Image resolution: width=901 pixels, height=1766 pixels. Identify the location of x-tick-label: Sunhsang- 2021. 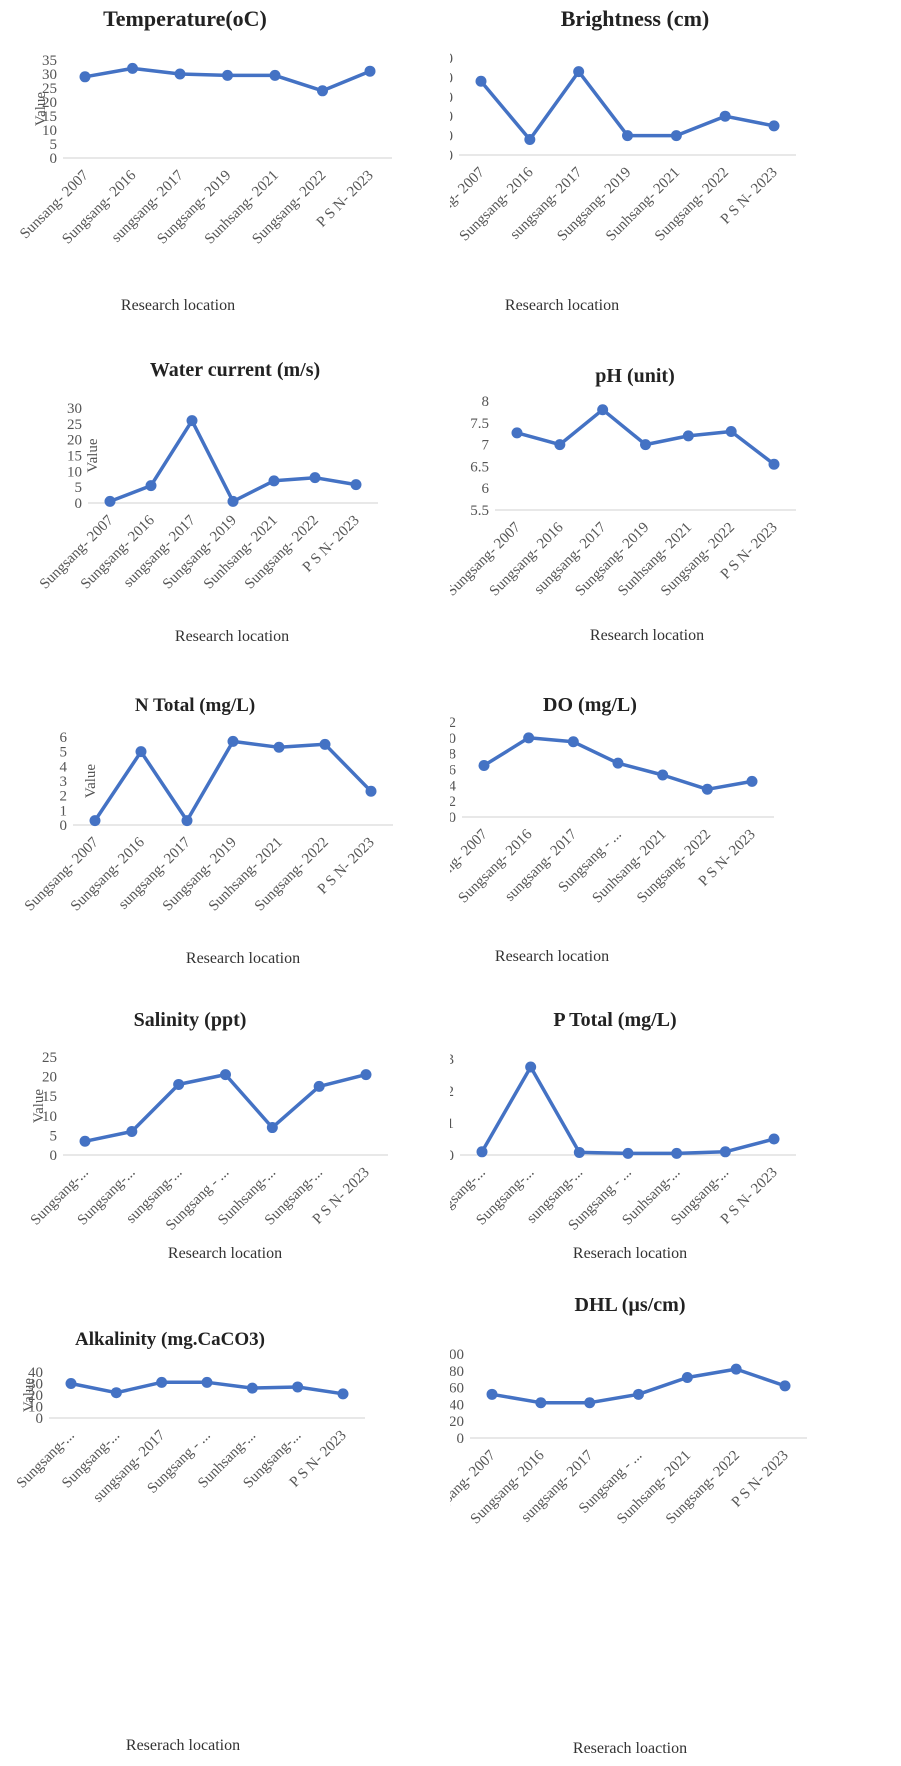
(655, 560).